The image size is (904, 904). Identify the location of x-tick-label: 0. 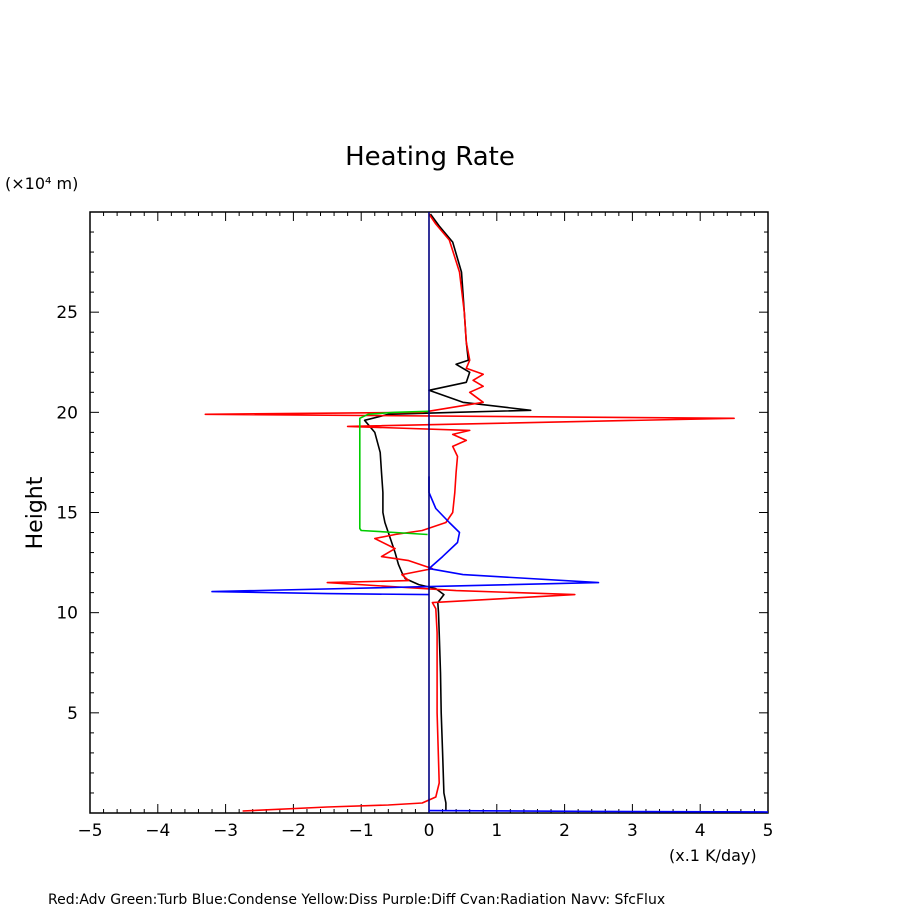
(429, 831).